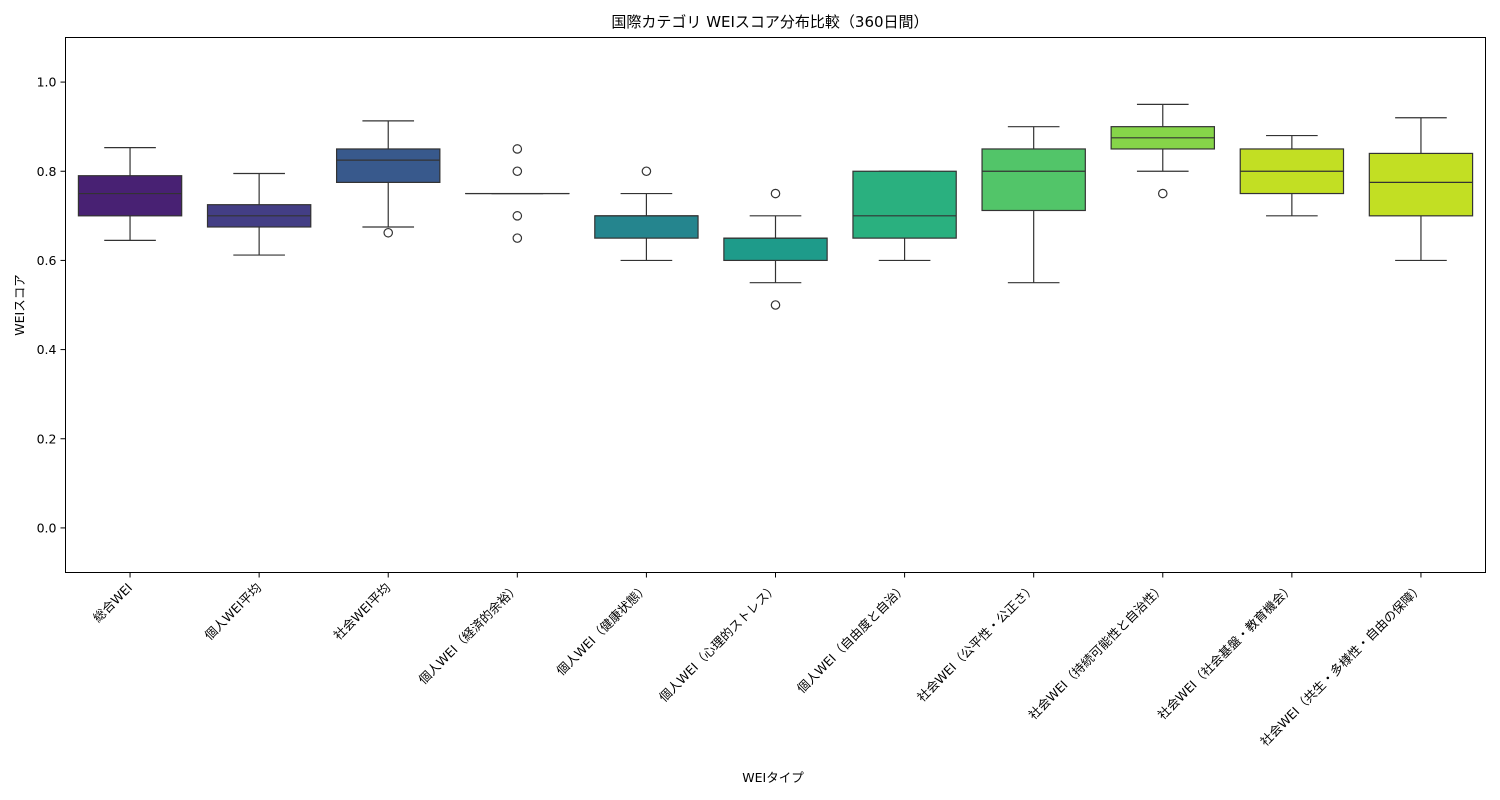  I want to click on y-tick-label: 0.4, so click(47, 349).